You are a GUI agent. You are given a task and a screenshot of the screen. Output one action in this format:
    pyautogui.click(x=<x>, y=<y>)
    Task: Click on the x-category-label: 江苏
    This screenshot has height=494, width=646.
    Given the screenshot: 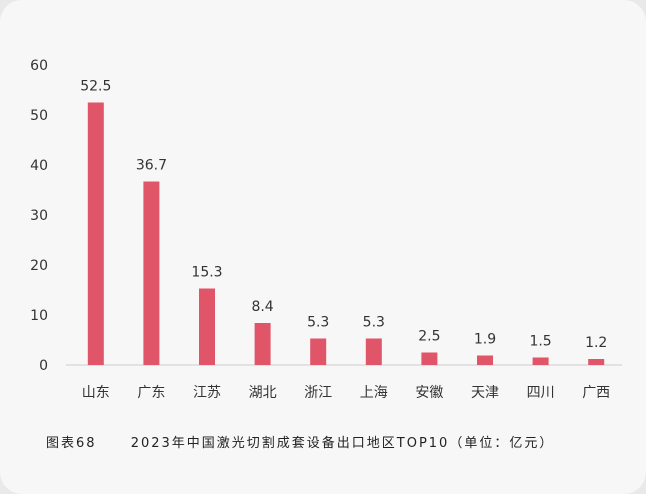 What is the action you would take?
    pyautogui.click(x=207, y=393)
    